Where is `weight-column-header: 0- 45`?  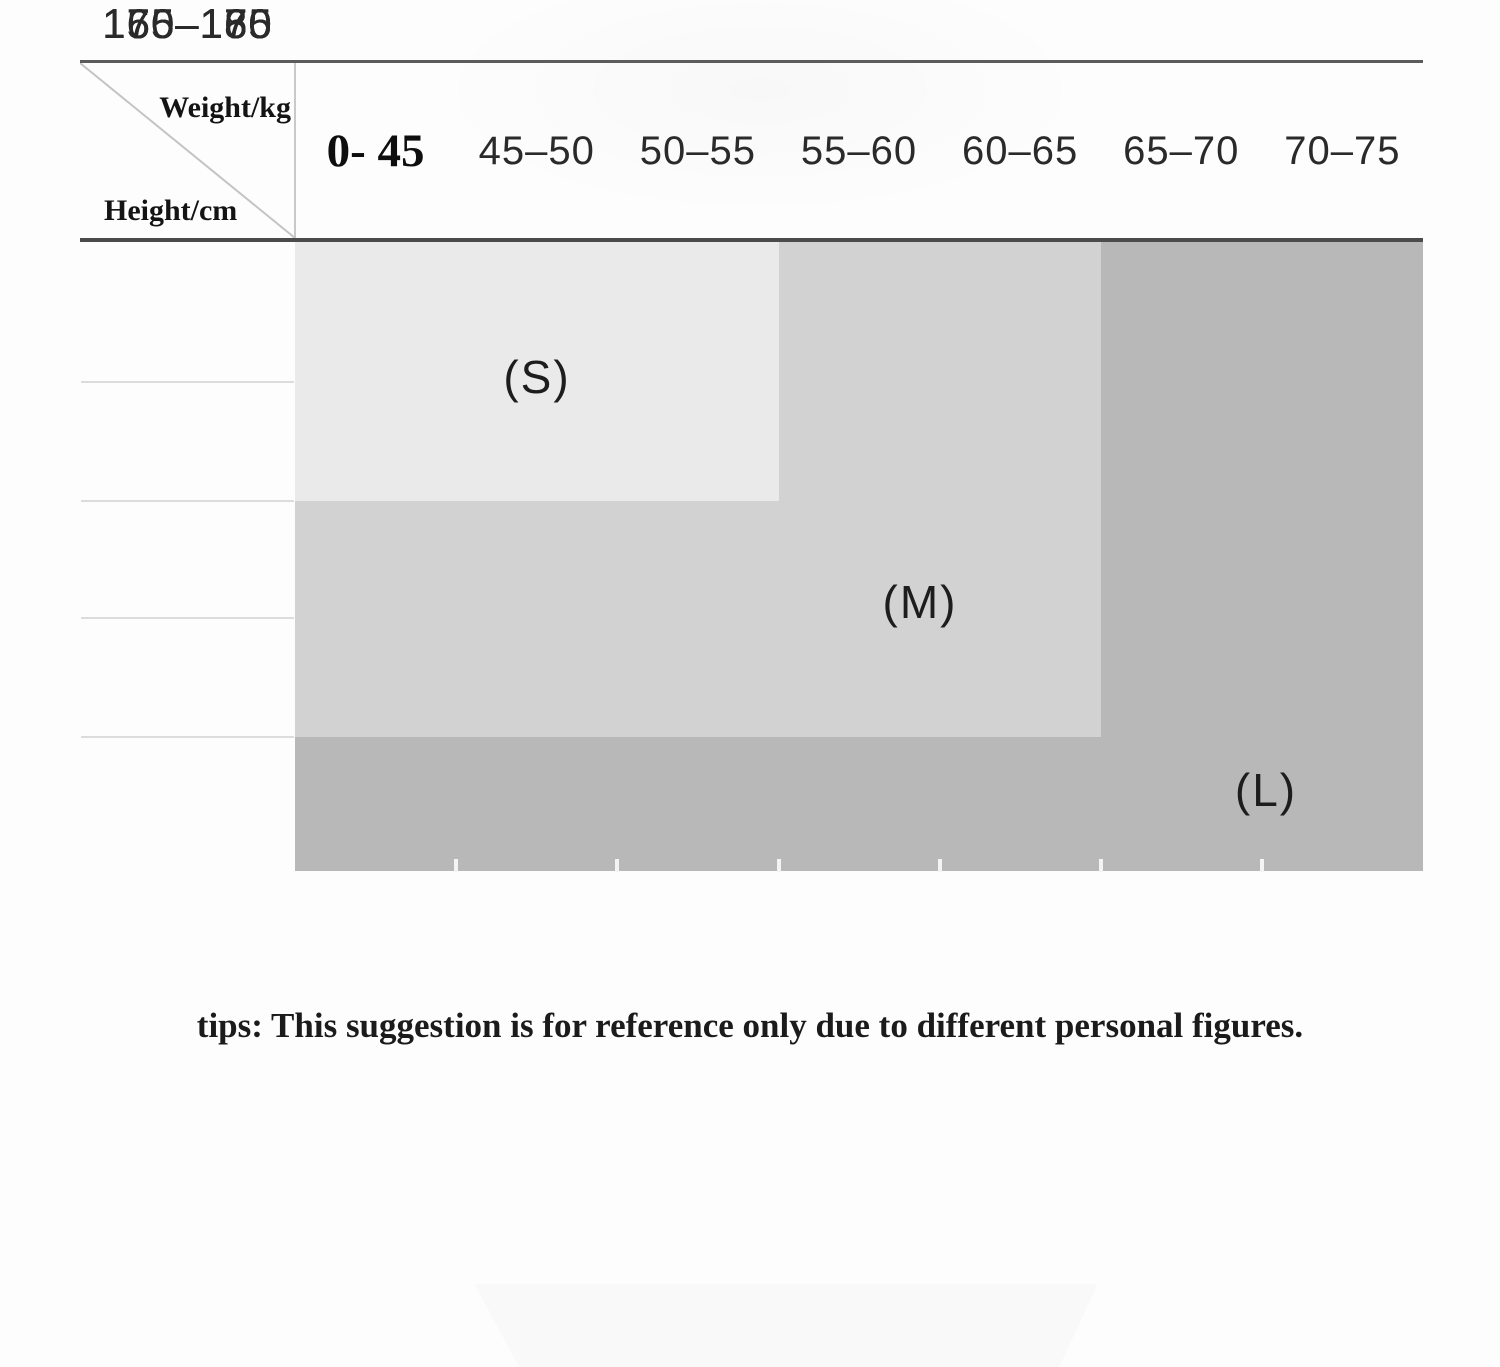 weight-column-header: 0- 45 is located at coordinates (375, 151).